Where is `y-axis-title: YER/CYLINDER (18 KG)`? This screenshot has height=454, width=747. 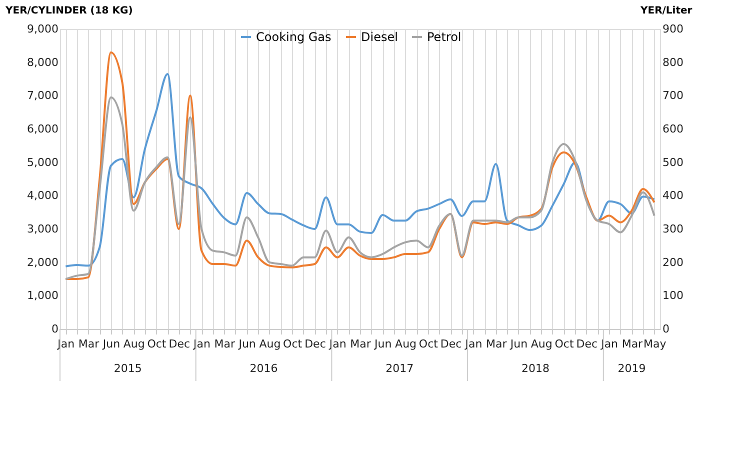 y-axis-title: YER/CYLINDER (18 KG) is located at coordinates (68, 11).